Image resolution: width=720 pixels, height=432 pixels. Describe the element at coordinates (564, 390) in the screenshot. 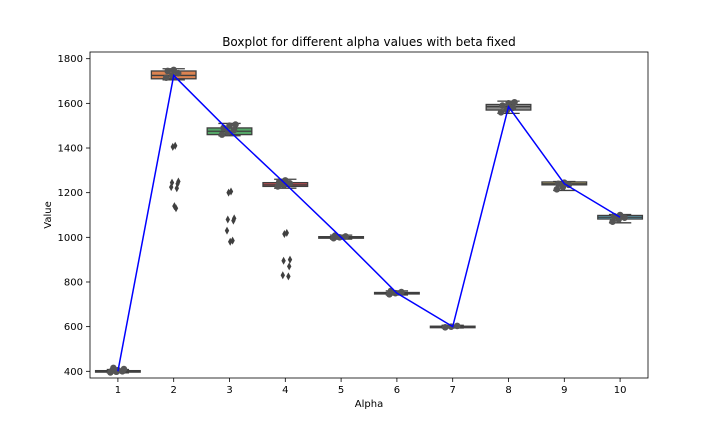

I see `x-tick-label: 9` at that location.